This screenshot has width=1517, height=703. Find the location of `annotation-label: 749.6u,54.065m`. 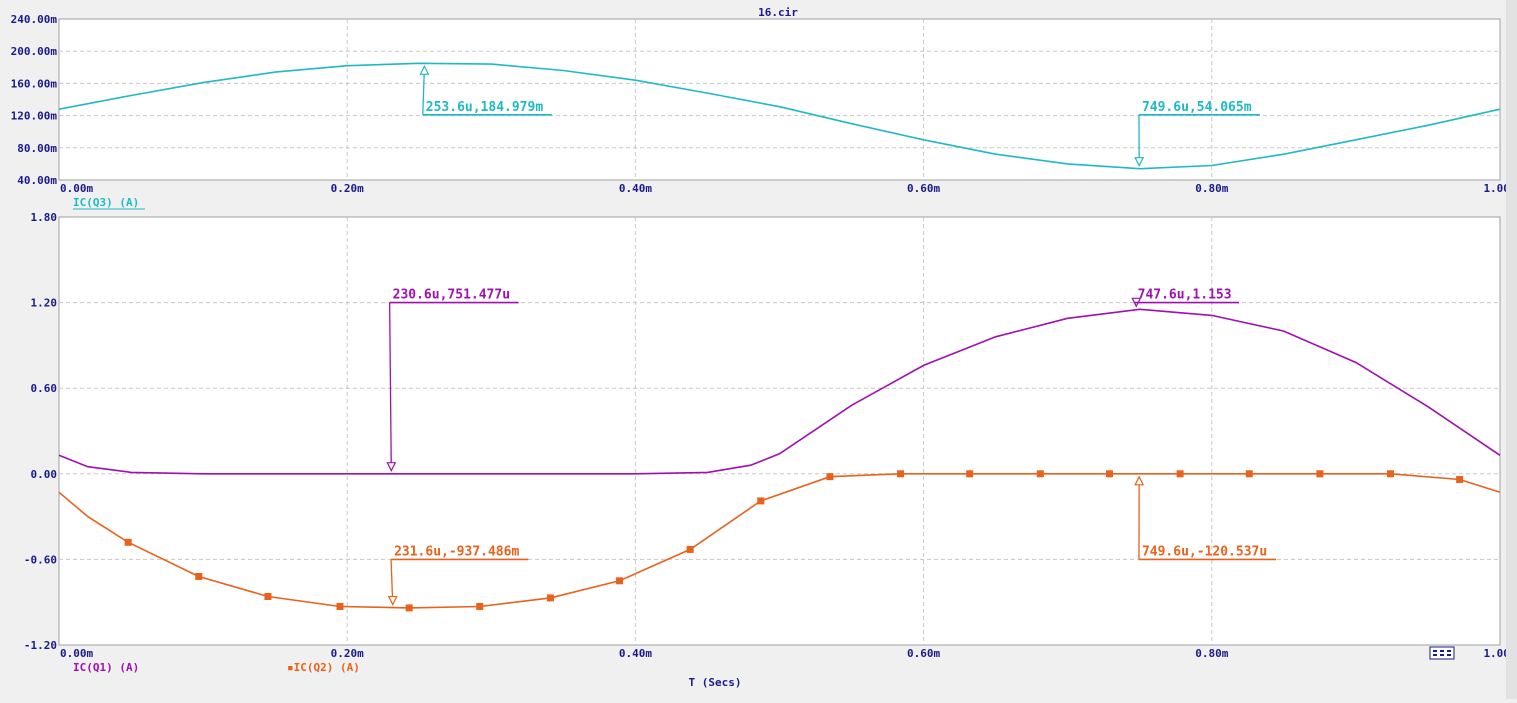

annotation-label: 749.6u,54.065m is located at coordinates (1197, 107).